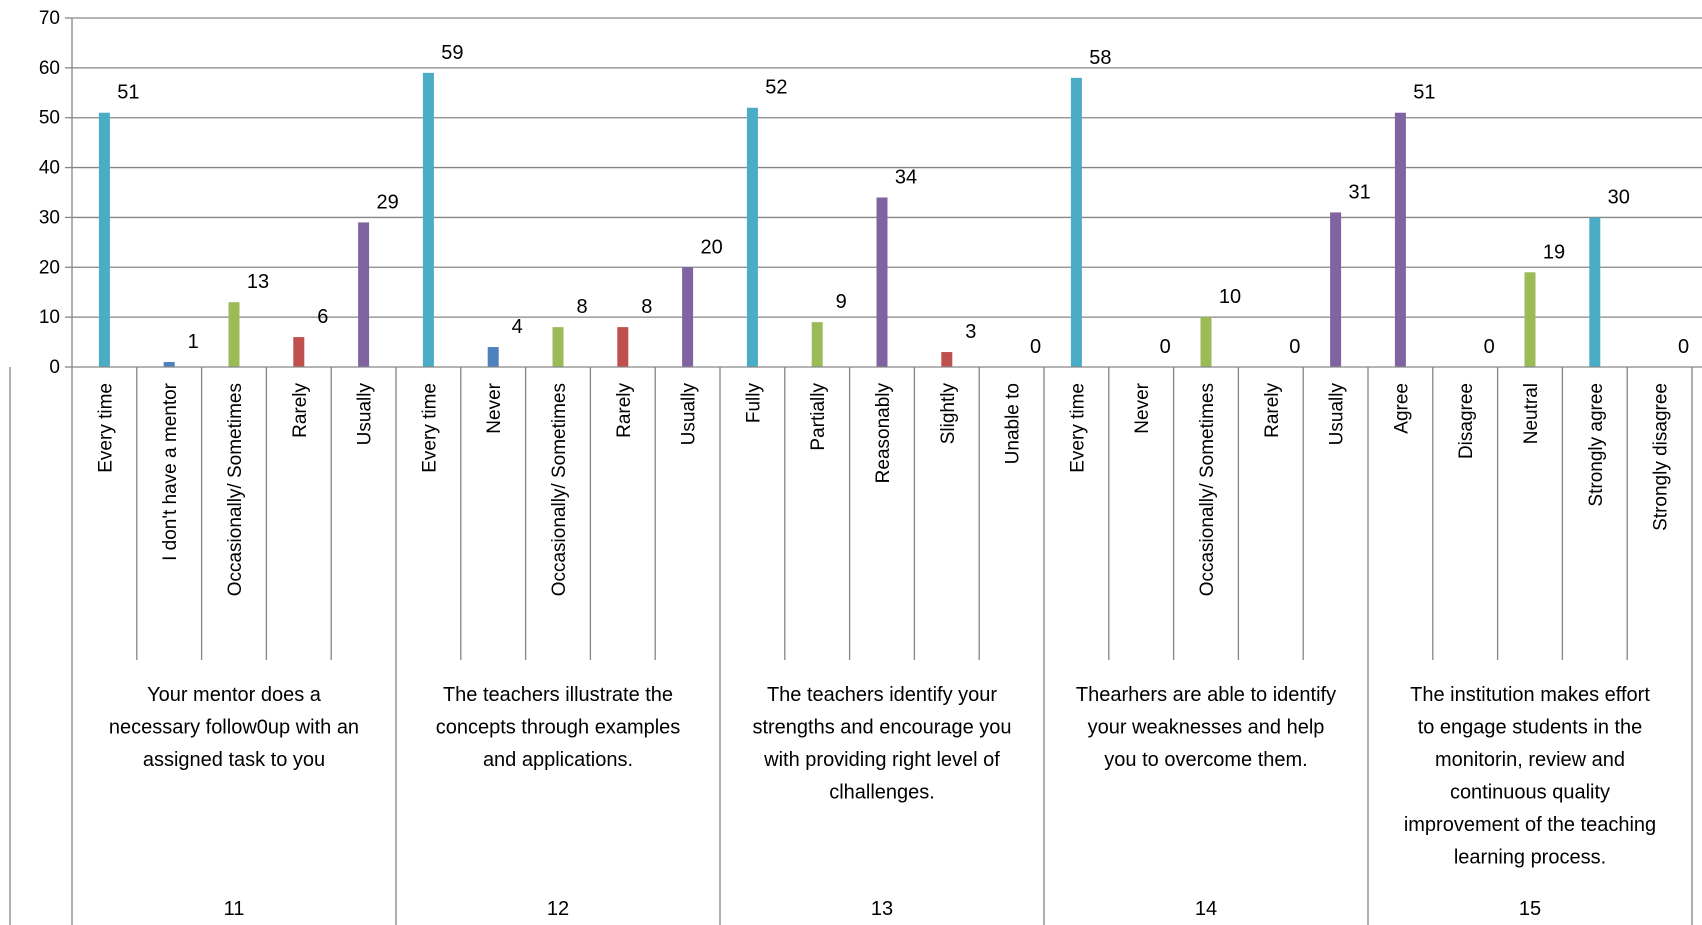 The width and height of the screenshot is (1702, 925). Describe the element at coordinates (193, 342) in the screenshot. I see `data-label: 1` at that location.